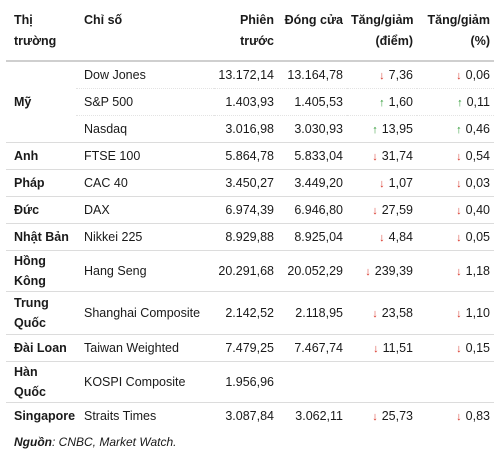 This screenshot has width=500, height=452. What do you see at coordinates (41, 382) in the screenshot?
I see `country-cell: Hàn Quốc` at bounding box center [41, 382].